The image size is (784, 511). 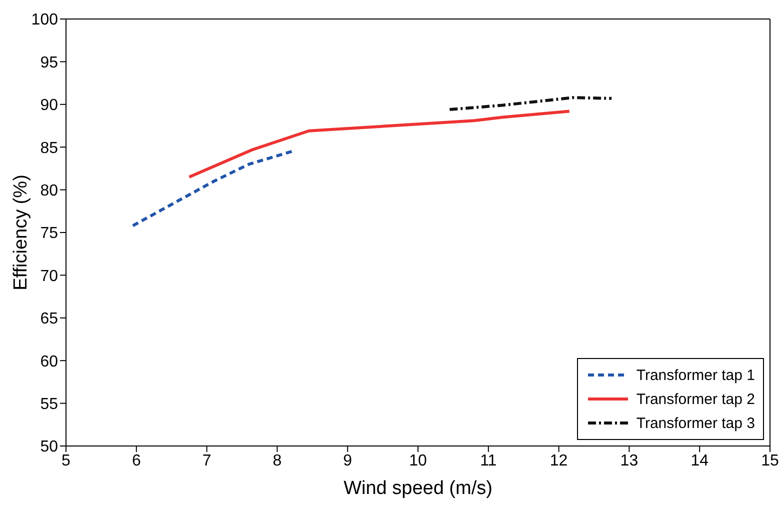 What do you see at coordinates (49, 447) in the screenshot?
I see `y-tick-label: 50` at bounding box center [49, 447].